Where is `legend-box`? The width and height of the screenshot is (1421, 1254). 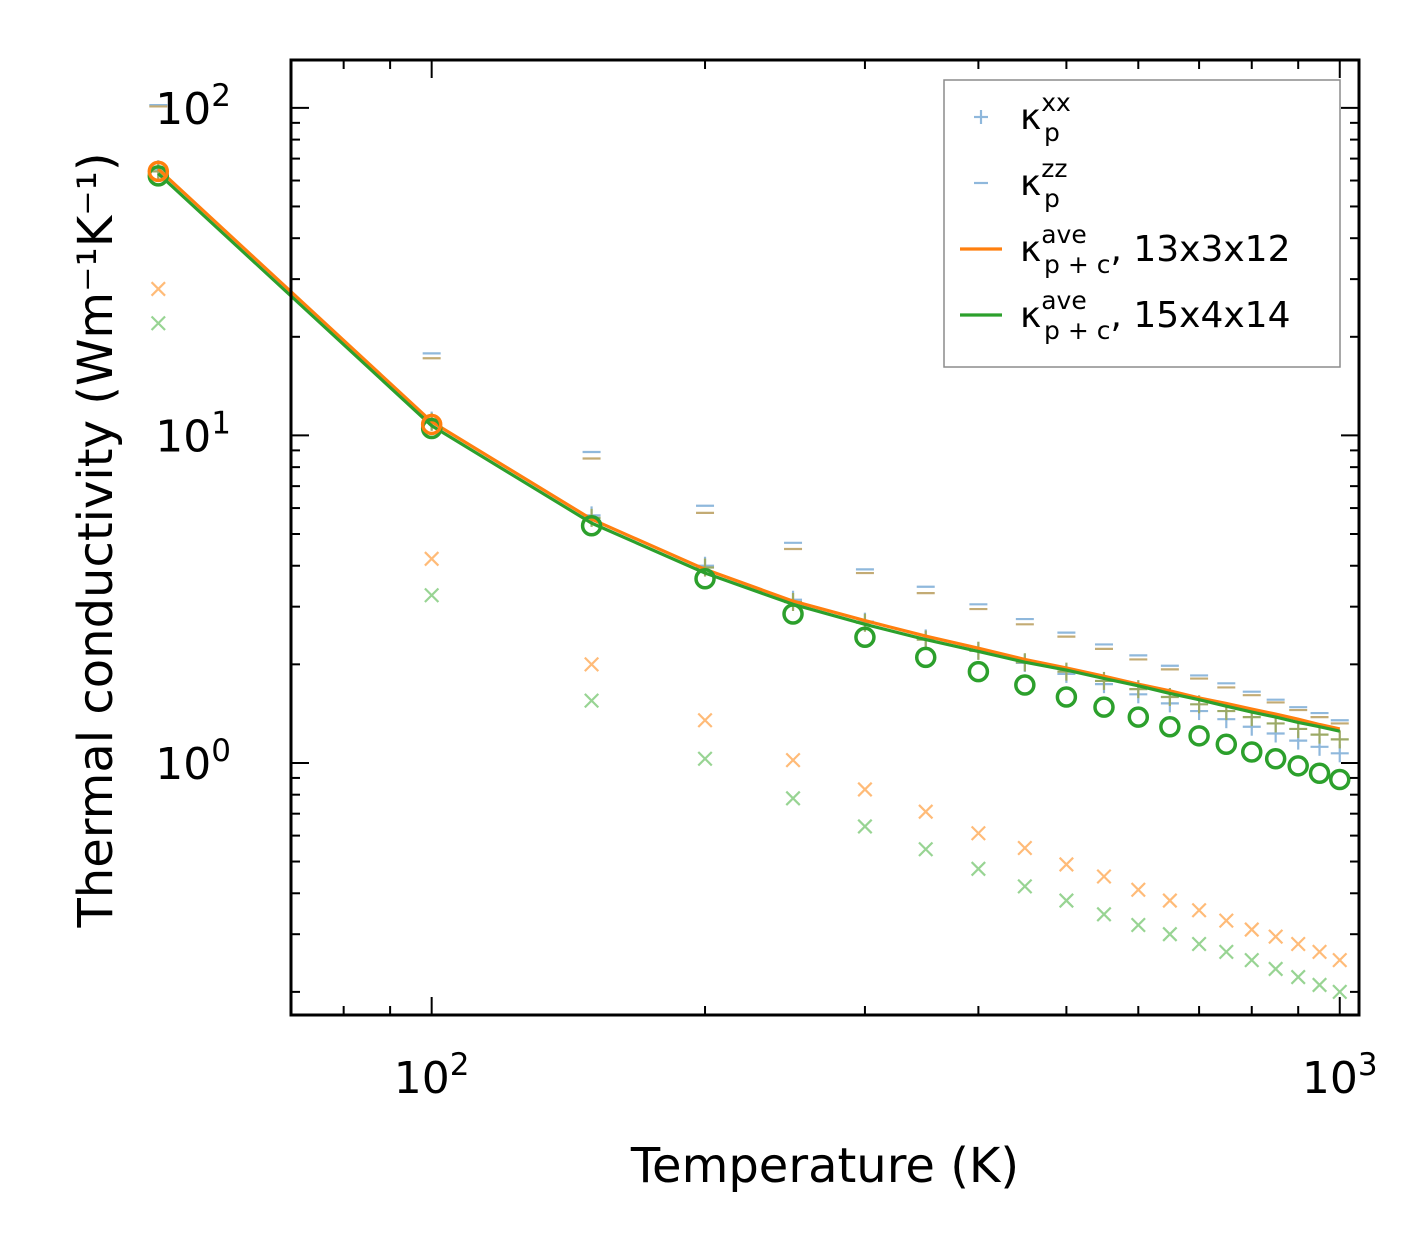
legend-box is located at coordinates (1142, 223).